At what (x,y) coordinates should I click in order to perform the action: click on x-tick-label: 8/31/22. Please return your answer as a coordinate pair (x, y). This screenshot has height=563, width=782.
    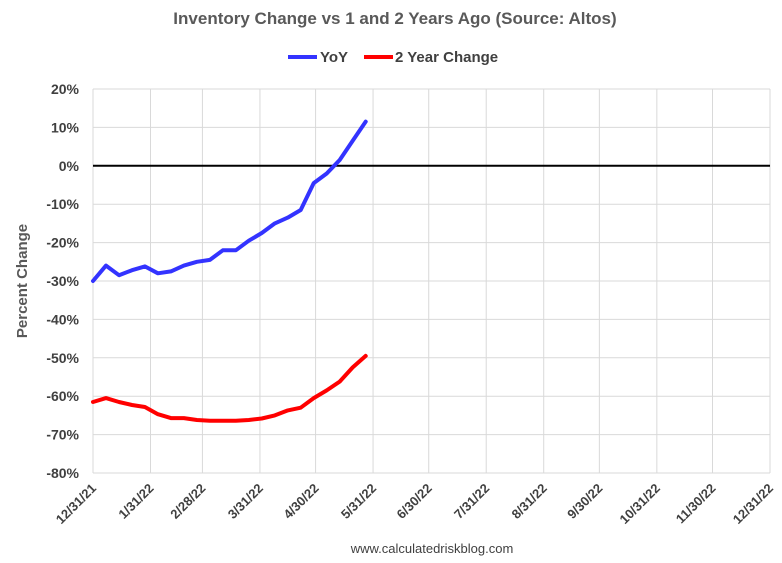
    Looking at the image, I should click on (529, 501).